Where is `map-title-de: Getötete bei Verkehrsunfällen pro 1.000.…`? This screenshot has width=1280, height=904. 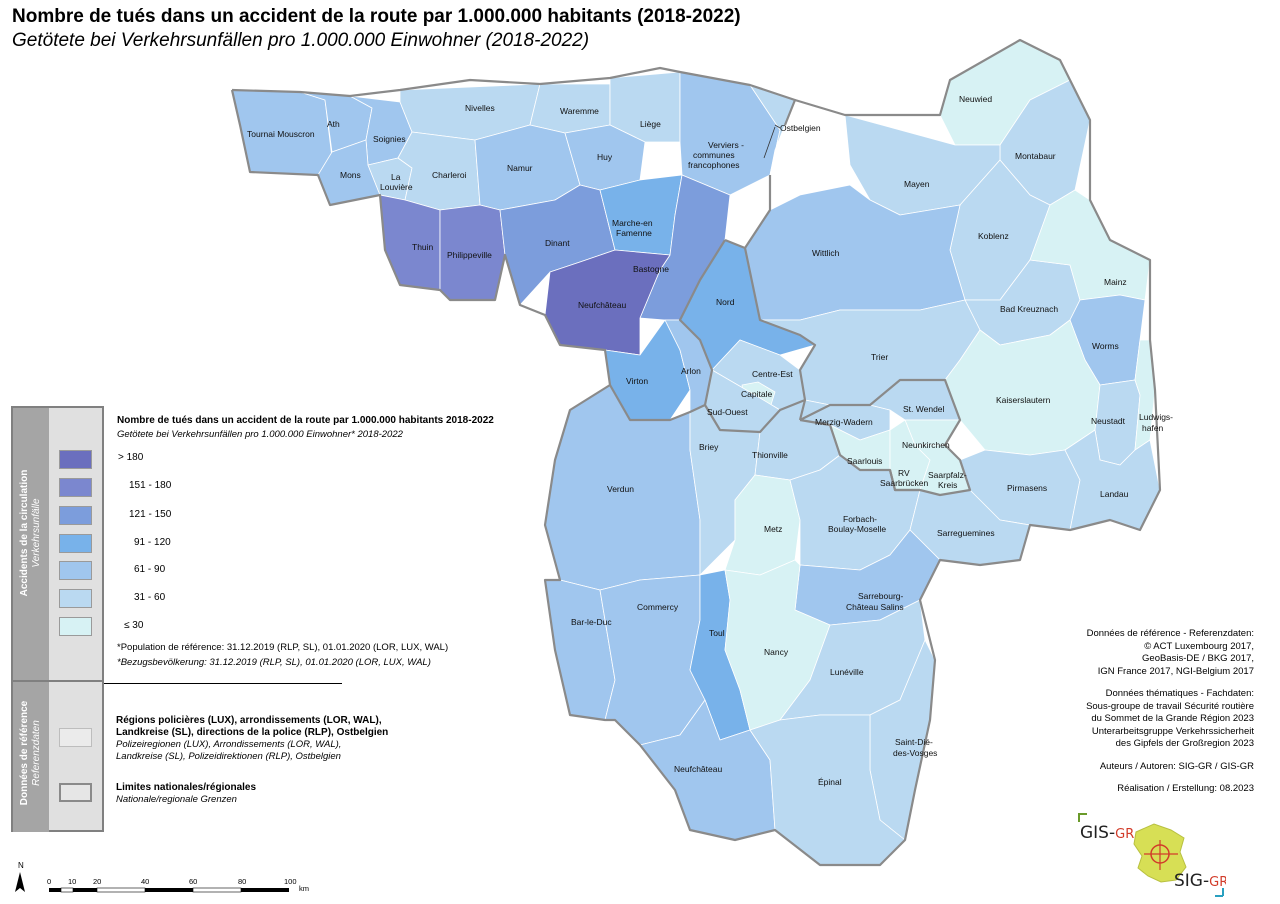
map-title-de: Getötete bei Verkehrsunfällen pro 1.000.… is located at coordinates (301, 40).